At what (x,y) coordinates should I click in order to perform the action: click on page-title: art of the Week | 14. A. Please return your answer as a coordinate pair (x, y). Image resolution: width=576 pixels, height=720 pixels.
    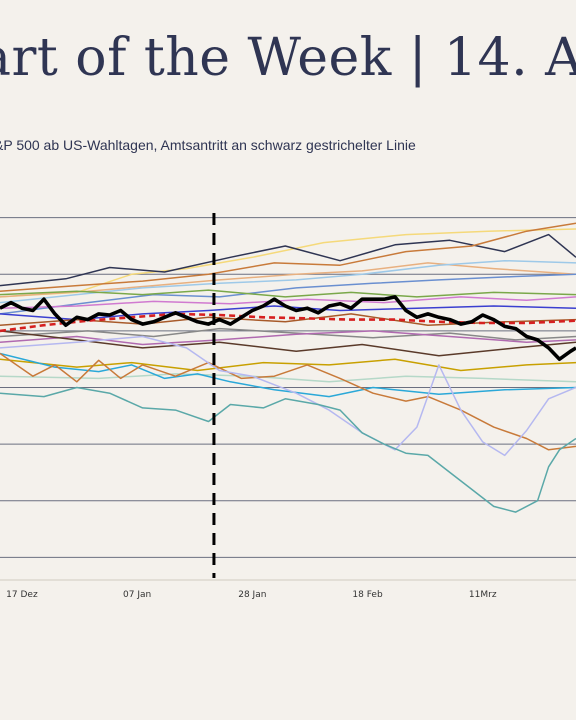
    Looking at the image, I should click on (288, 58).